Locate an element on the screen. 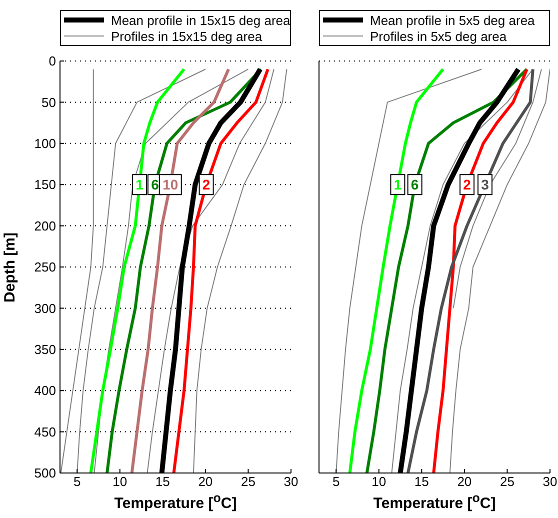  series-label: 3 is located at coordinates (485, 184).